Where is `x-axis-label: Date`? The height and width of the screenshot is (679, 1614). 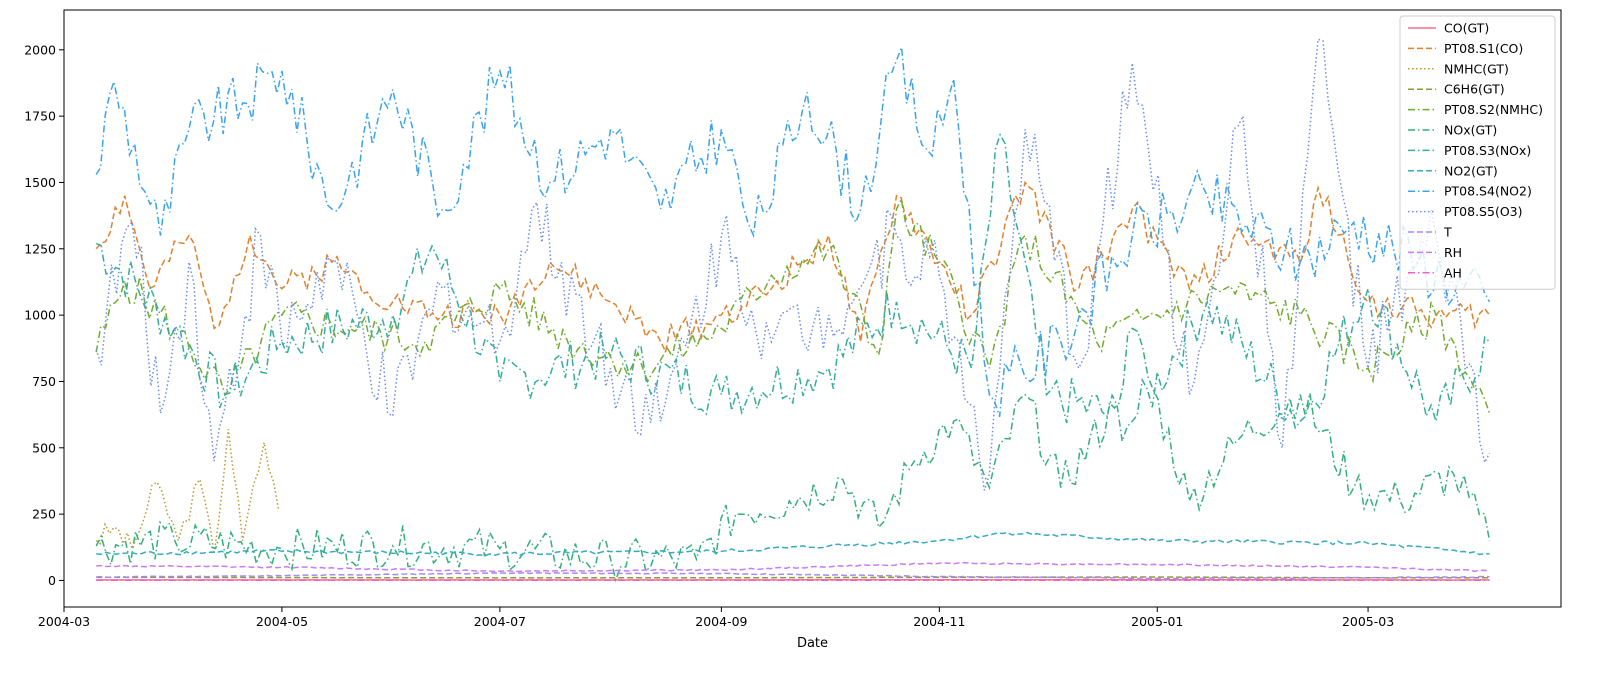
x-axis-label: Date is located at coordinates (812, 643).